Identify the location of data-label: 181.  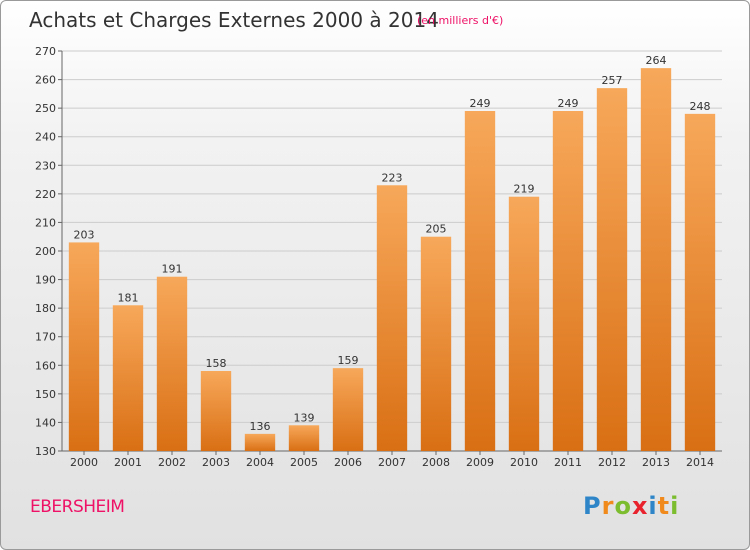
(128, 297).